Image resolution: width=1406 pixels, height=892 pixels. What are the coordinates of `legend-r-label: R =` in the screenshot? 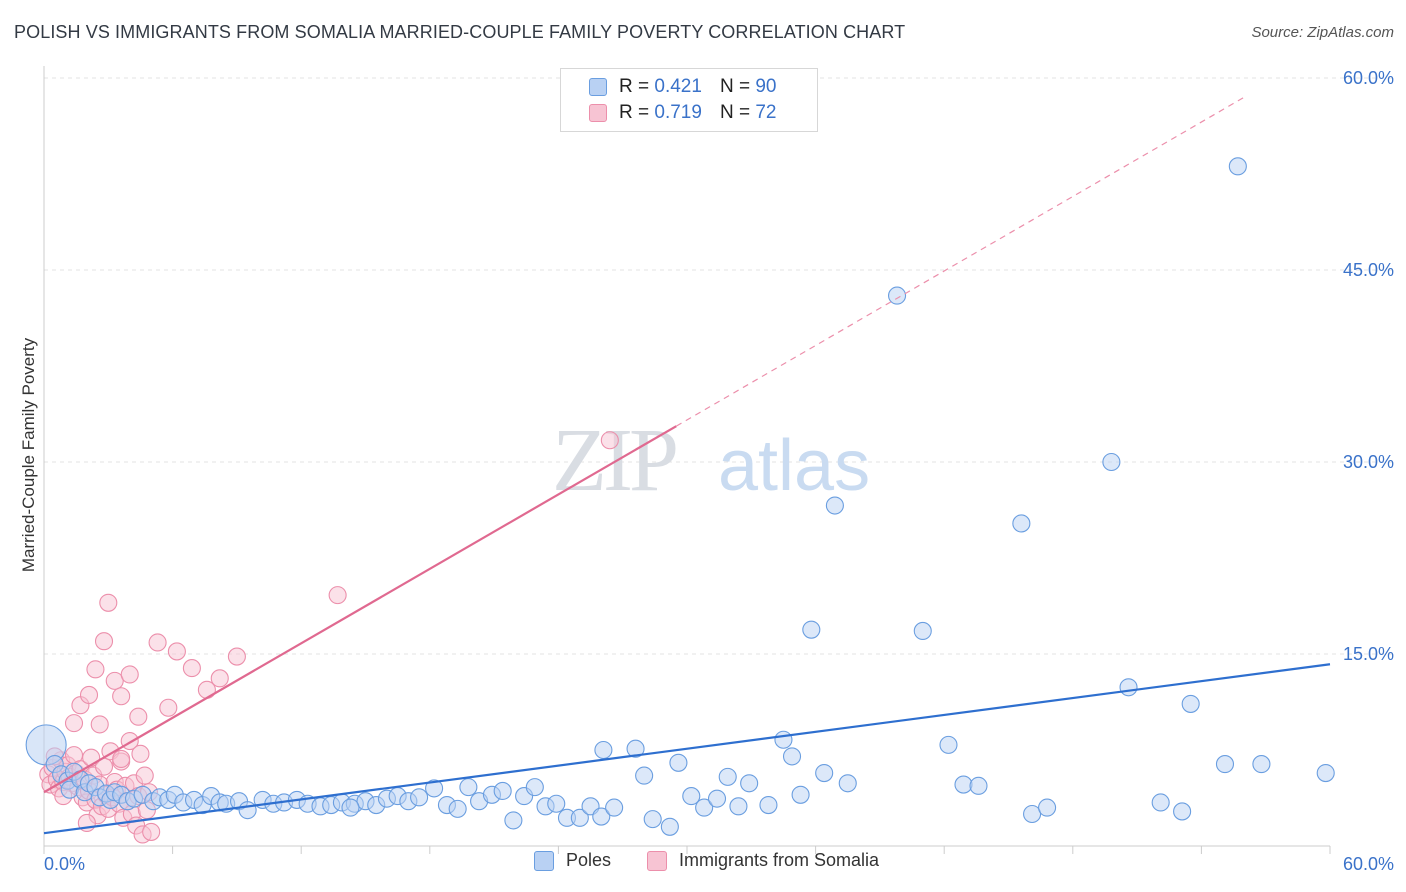 It's located at (634, 86).